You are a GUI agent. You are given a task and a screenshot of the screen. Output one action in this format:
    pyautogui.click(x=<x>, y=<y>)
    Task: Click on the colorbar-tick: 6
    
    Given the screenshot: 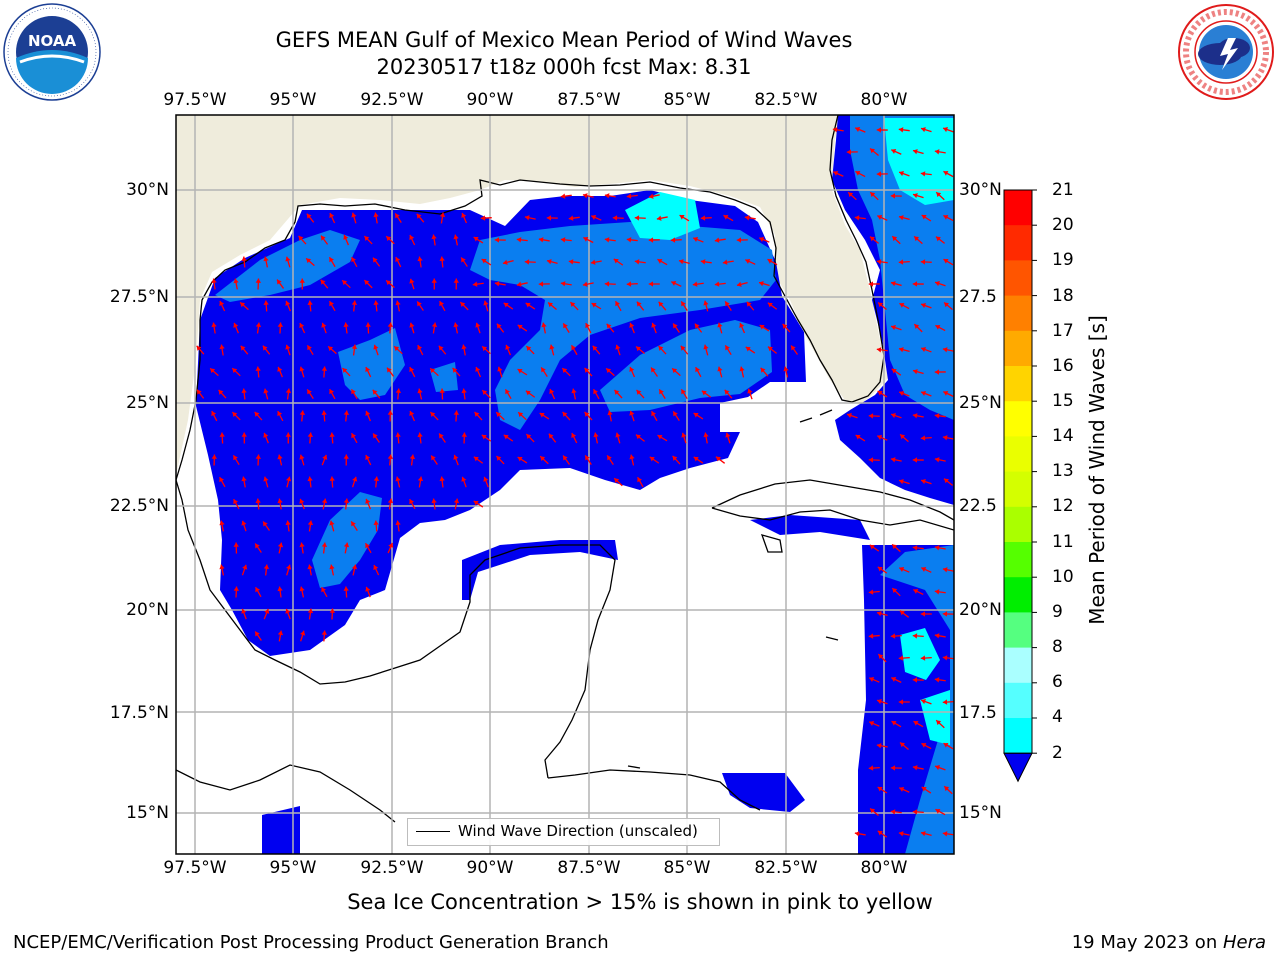 What is the action you would take?
    pyautogui.click(x=1057, y=682)
    